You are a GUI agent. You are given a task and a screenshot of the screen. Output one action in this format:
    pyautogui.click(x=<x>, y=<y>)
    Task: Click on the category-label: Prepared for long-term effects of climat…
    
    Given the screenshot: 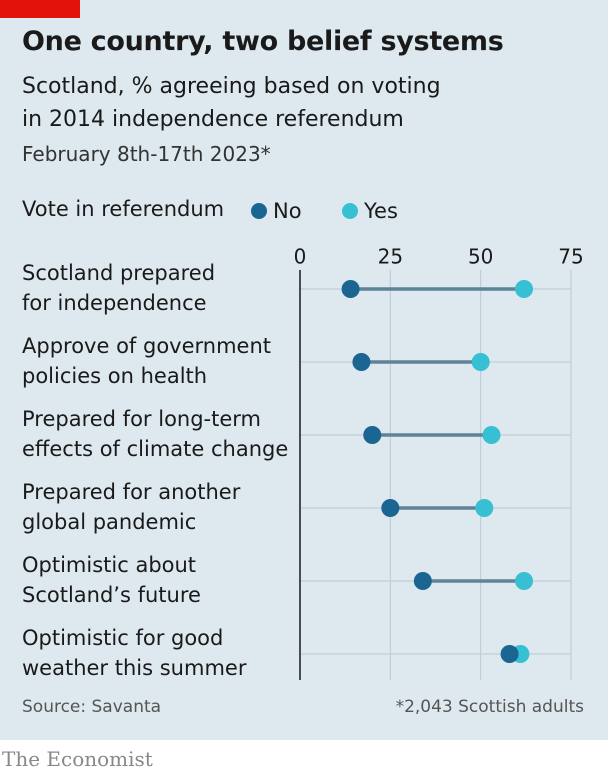 What is the action you would take?
    pyautogui.click(x=155, y=434)
    